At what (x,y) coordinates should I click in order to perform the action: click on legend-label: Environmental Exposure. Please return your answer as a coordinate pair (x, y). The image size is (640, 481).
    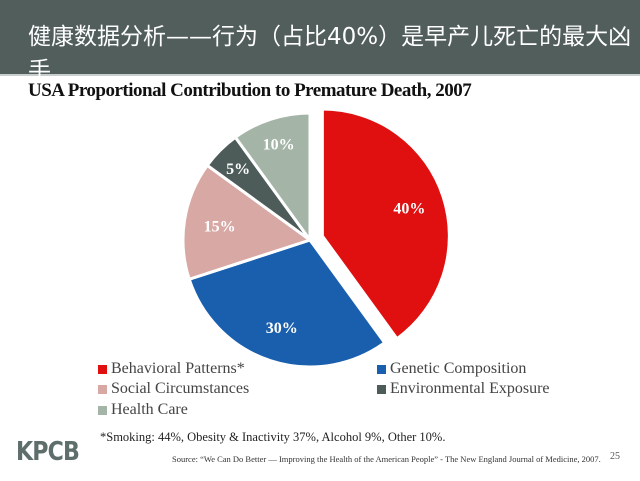
    Looking at the image, I should click on (470, 388).